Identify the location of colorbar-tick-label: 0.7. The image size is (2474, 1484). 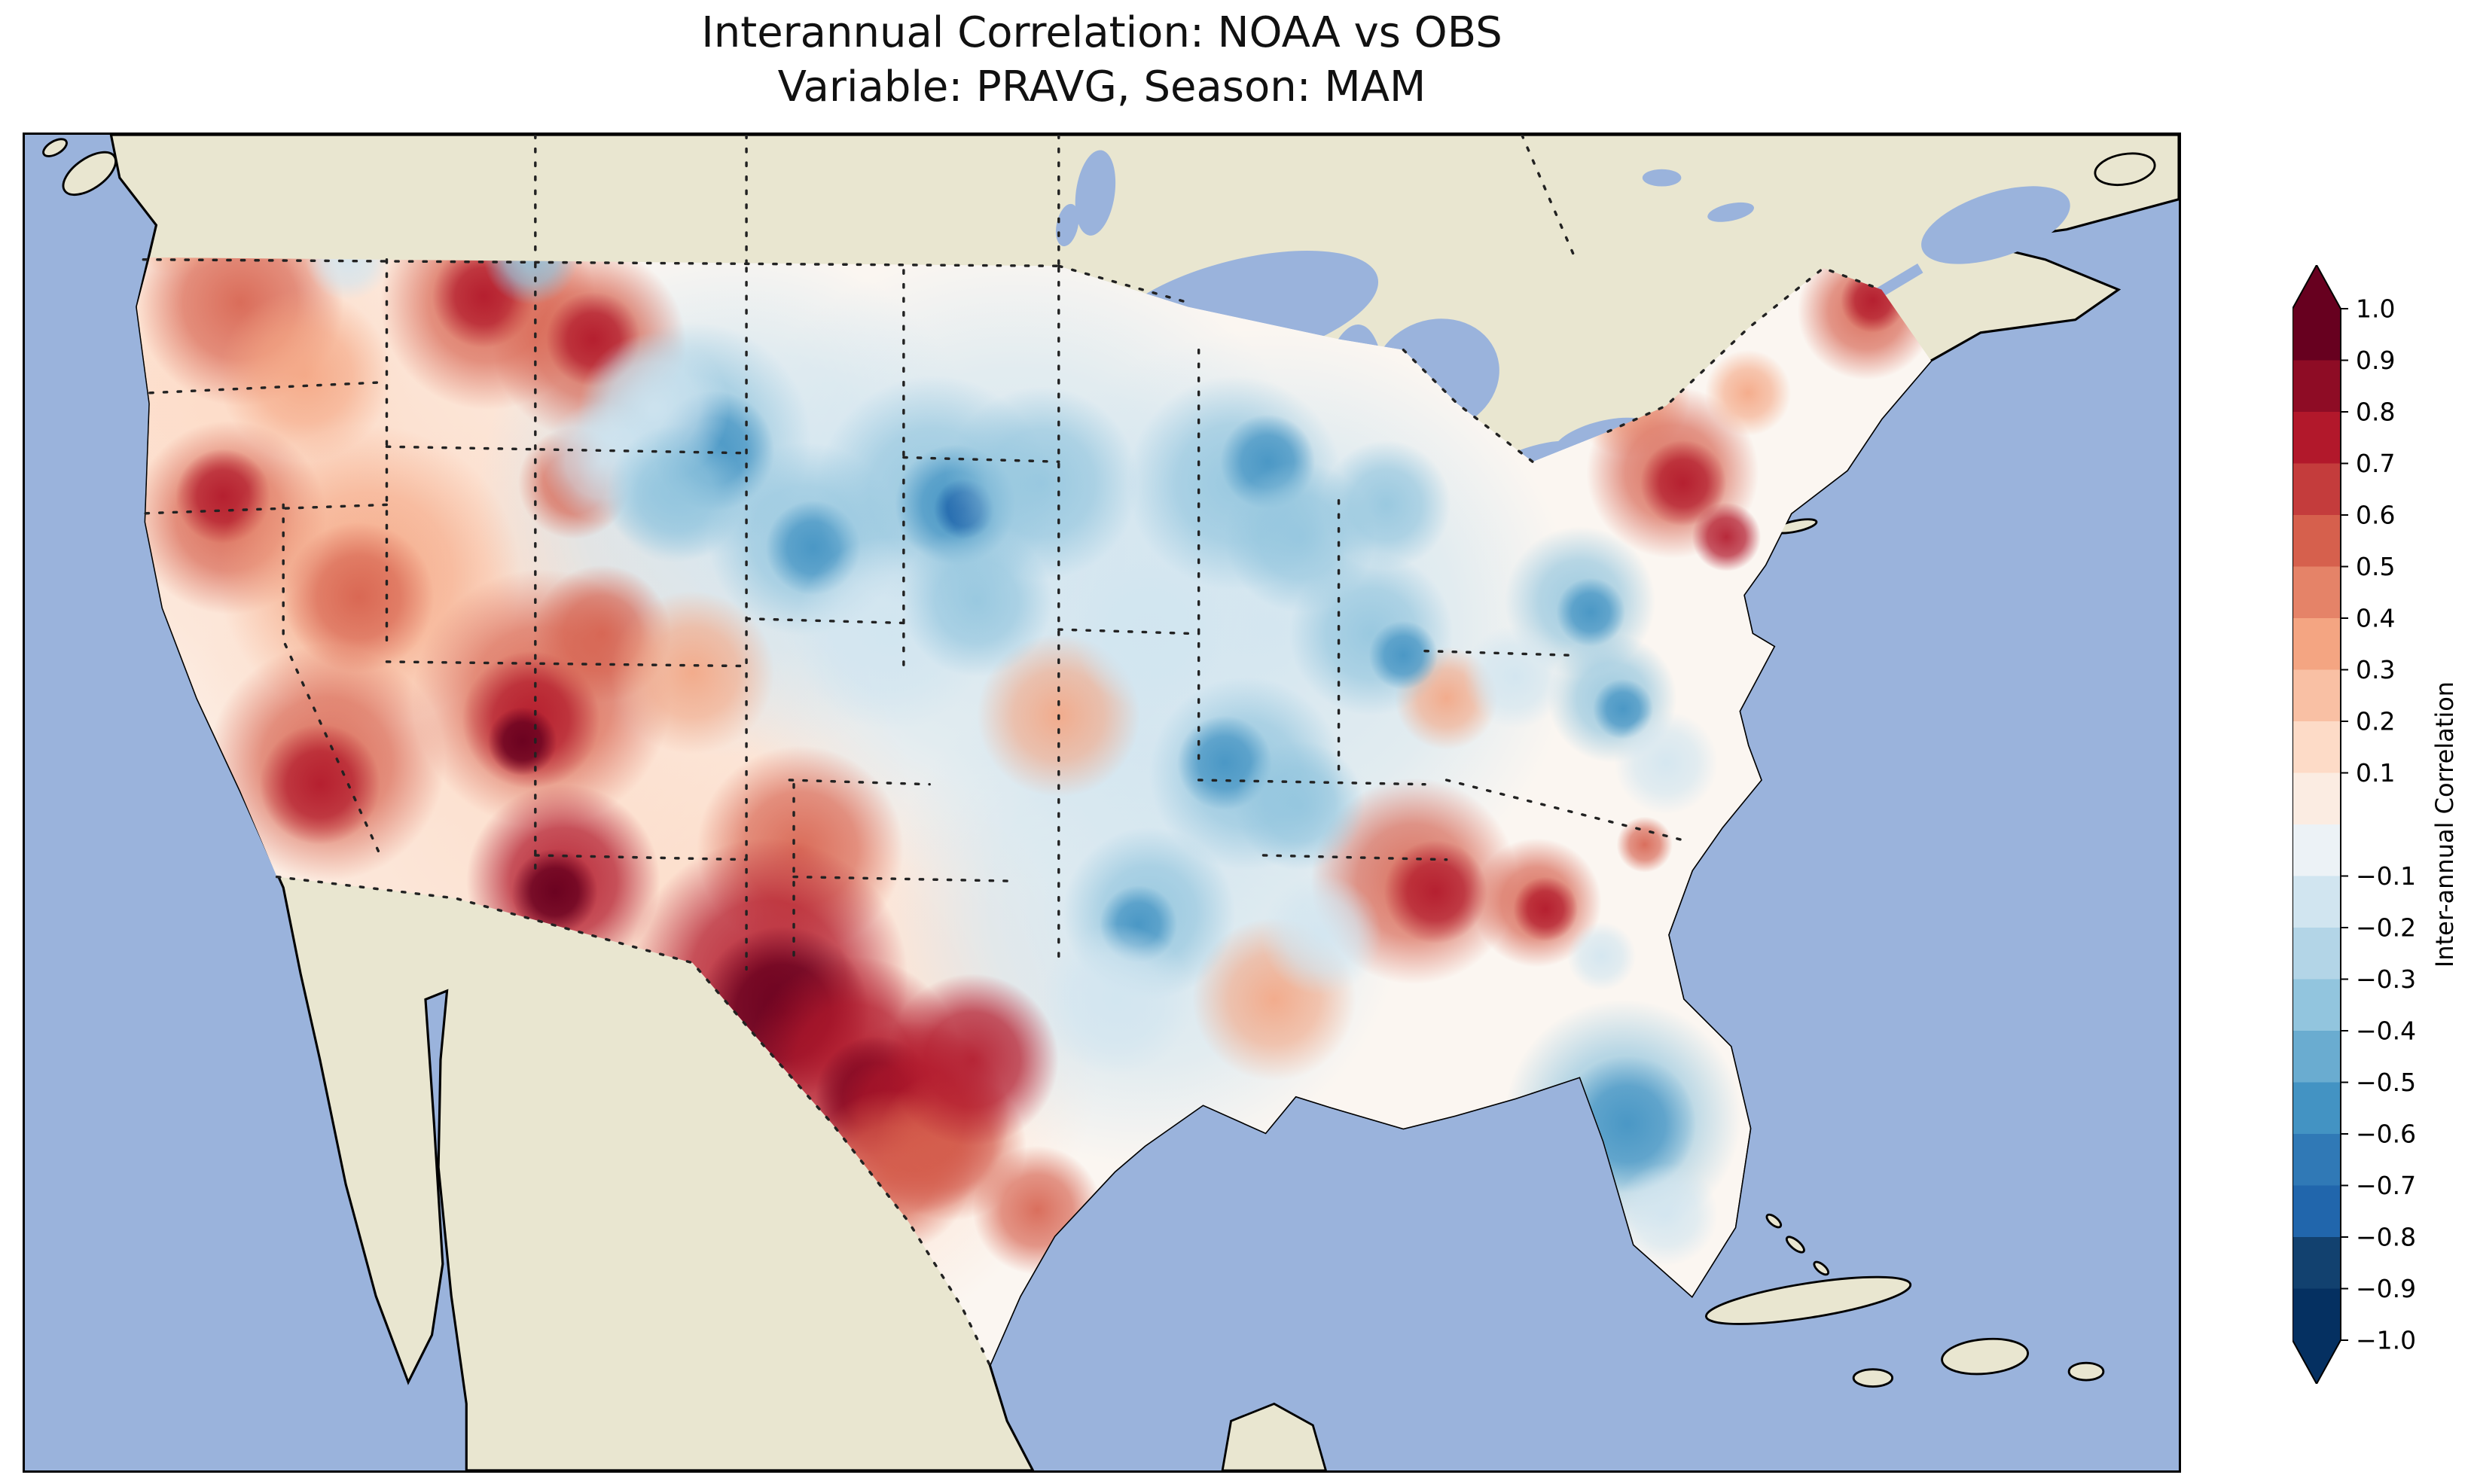
(2375, 463).